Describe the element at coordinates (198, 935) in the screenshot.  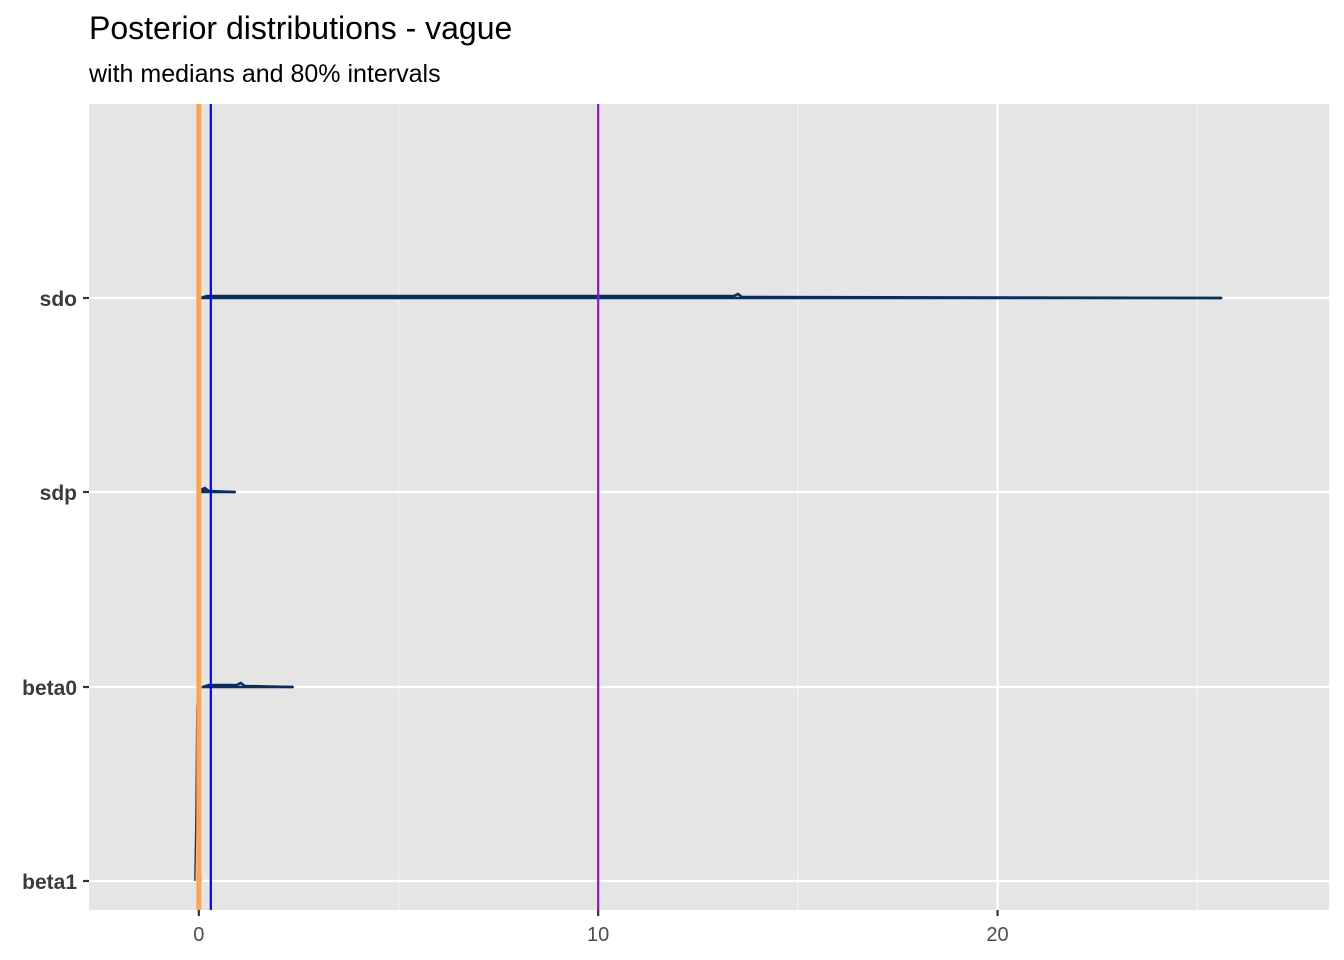
I see `x-tick-label: 0` at that location.